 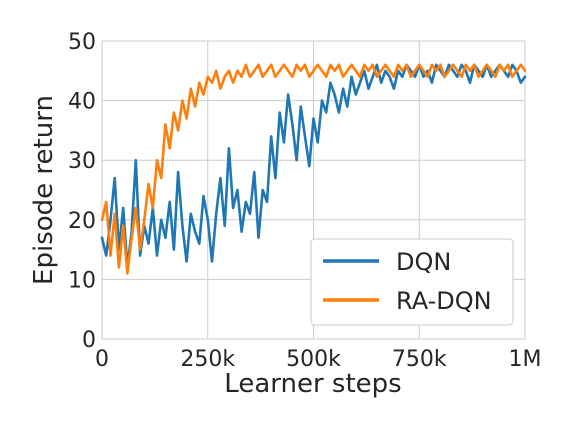 What do you see at coordinates (82, 161) in the screenshot?
I see `y-tick-label: 30` at bounding box center [82, 161].